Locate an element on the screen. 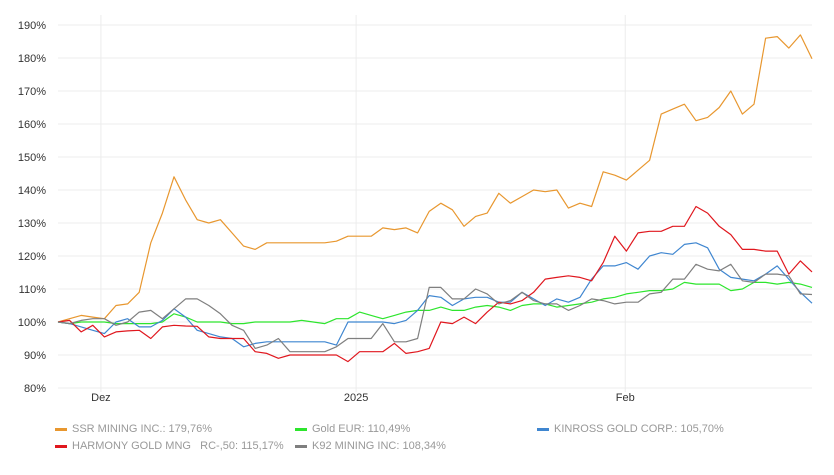 The image size is (834, 475). legend-label: HARMONY GOLD MNG RC-,50: 115,17% is located at coordinates (178, 446).